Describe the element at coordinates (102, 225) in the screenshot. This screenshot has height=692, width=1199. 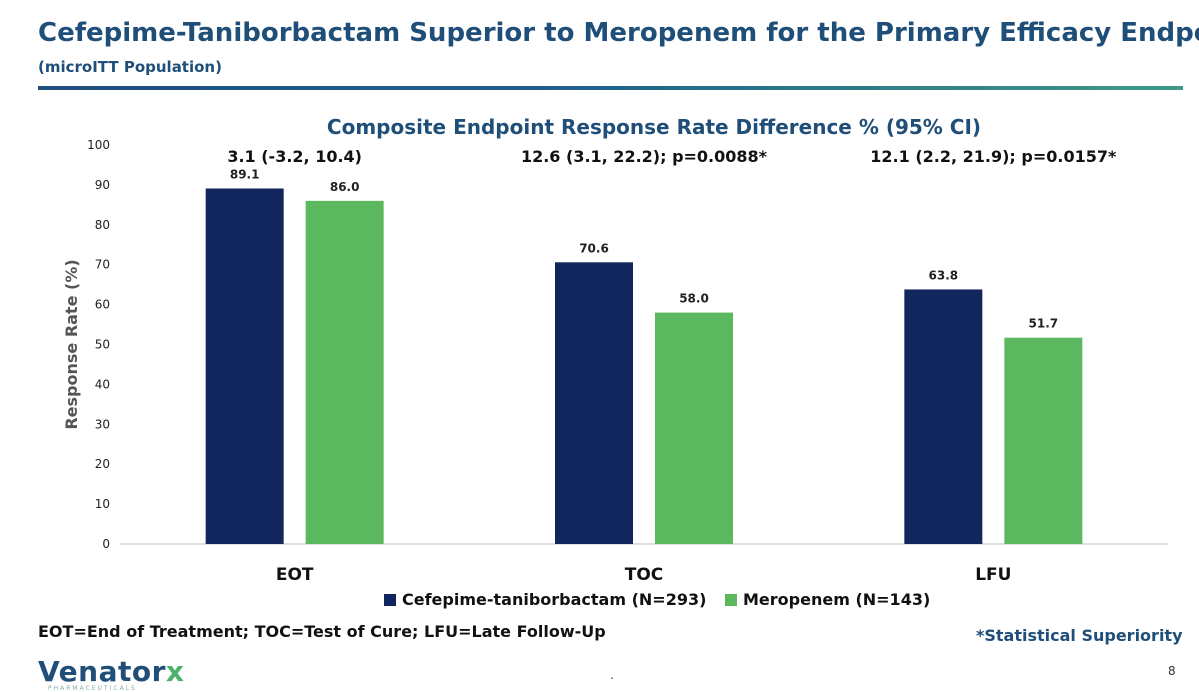
I see `y-tick-label: 80` at that location.